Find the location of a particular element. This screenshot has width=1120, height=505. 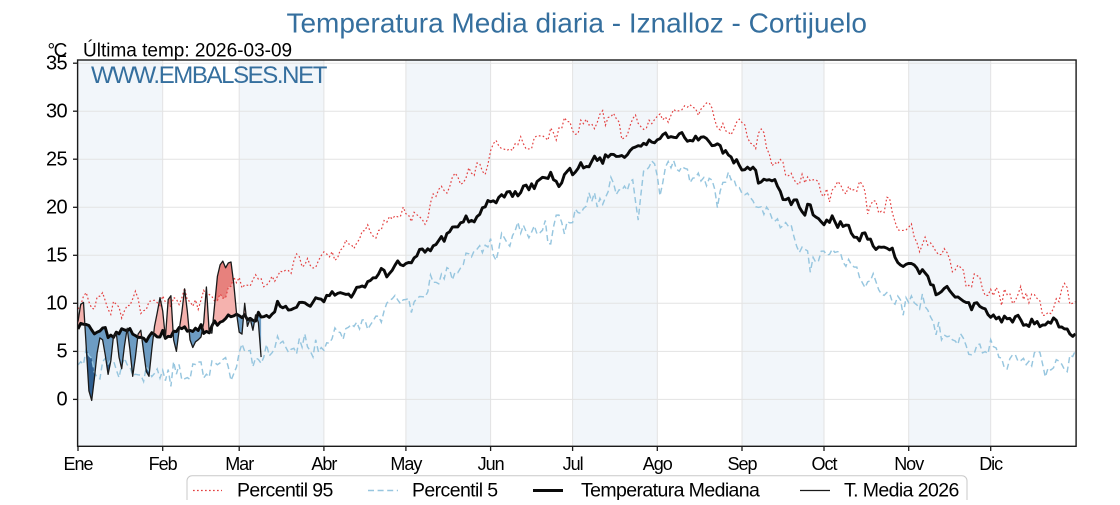

svg-text: Ago is located at coordinates (658, 464).